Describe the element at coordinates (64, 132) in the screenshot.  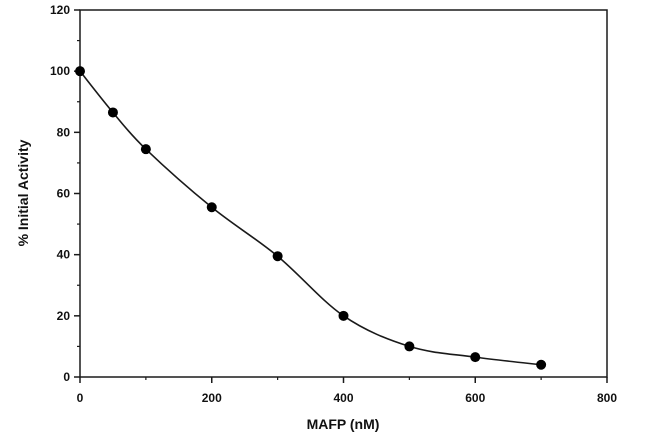
I see `y-tick-label: 80` at that location.